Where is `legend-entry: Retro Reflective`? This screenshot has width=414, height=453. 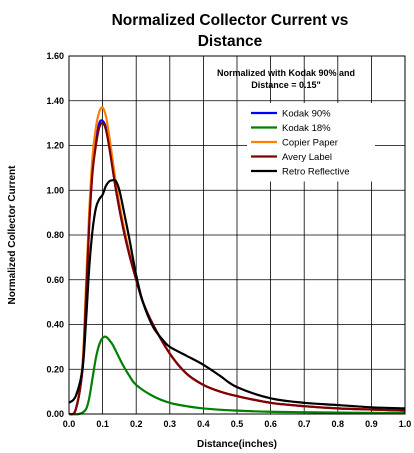
legend-entry: Retro Reflective is located at coordinates (316, 172).